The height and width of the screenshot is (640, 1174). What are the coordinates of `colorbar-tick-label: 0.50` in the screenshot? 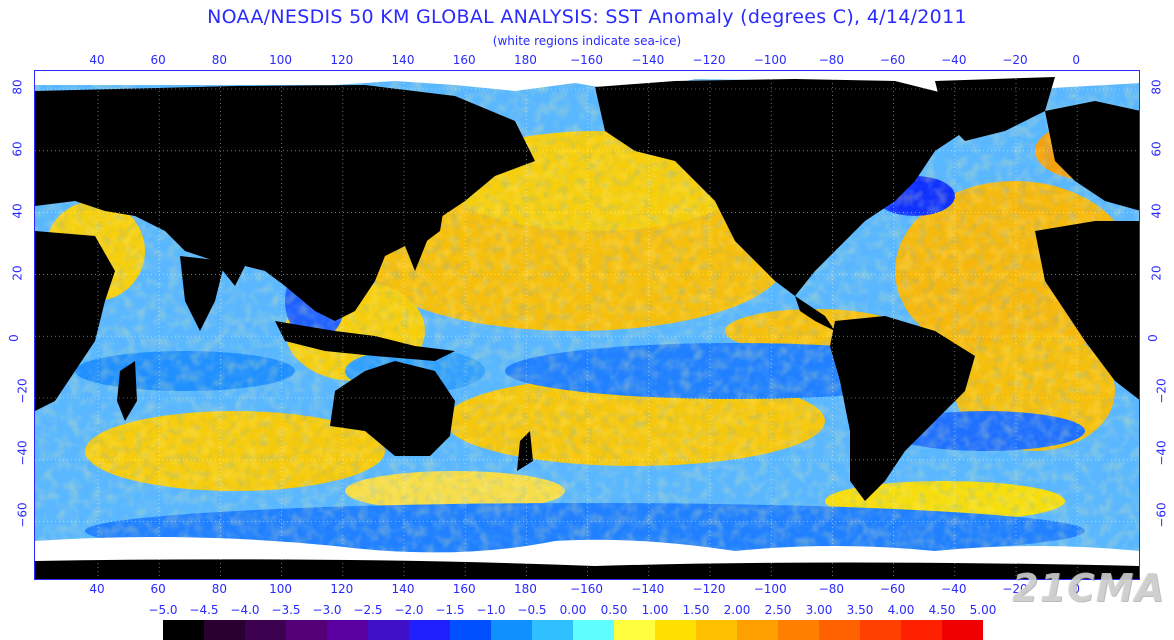 It's located at (614, 610).